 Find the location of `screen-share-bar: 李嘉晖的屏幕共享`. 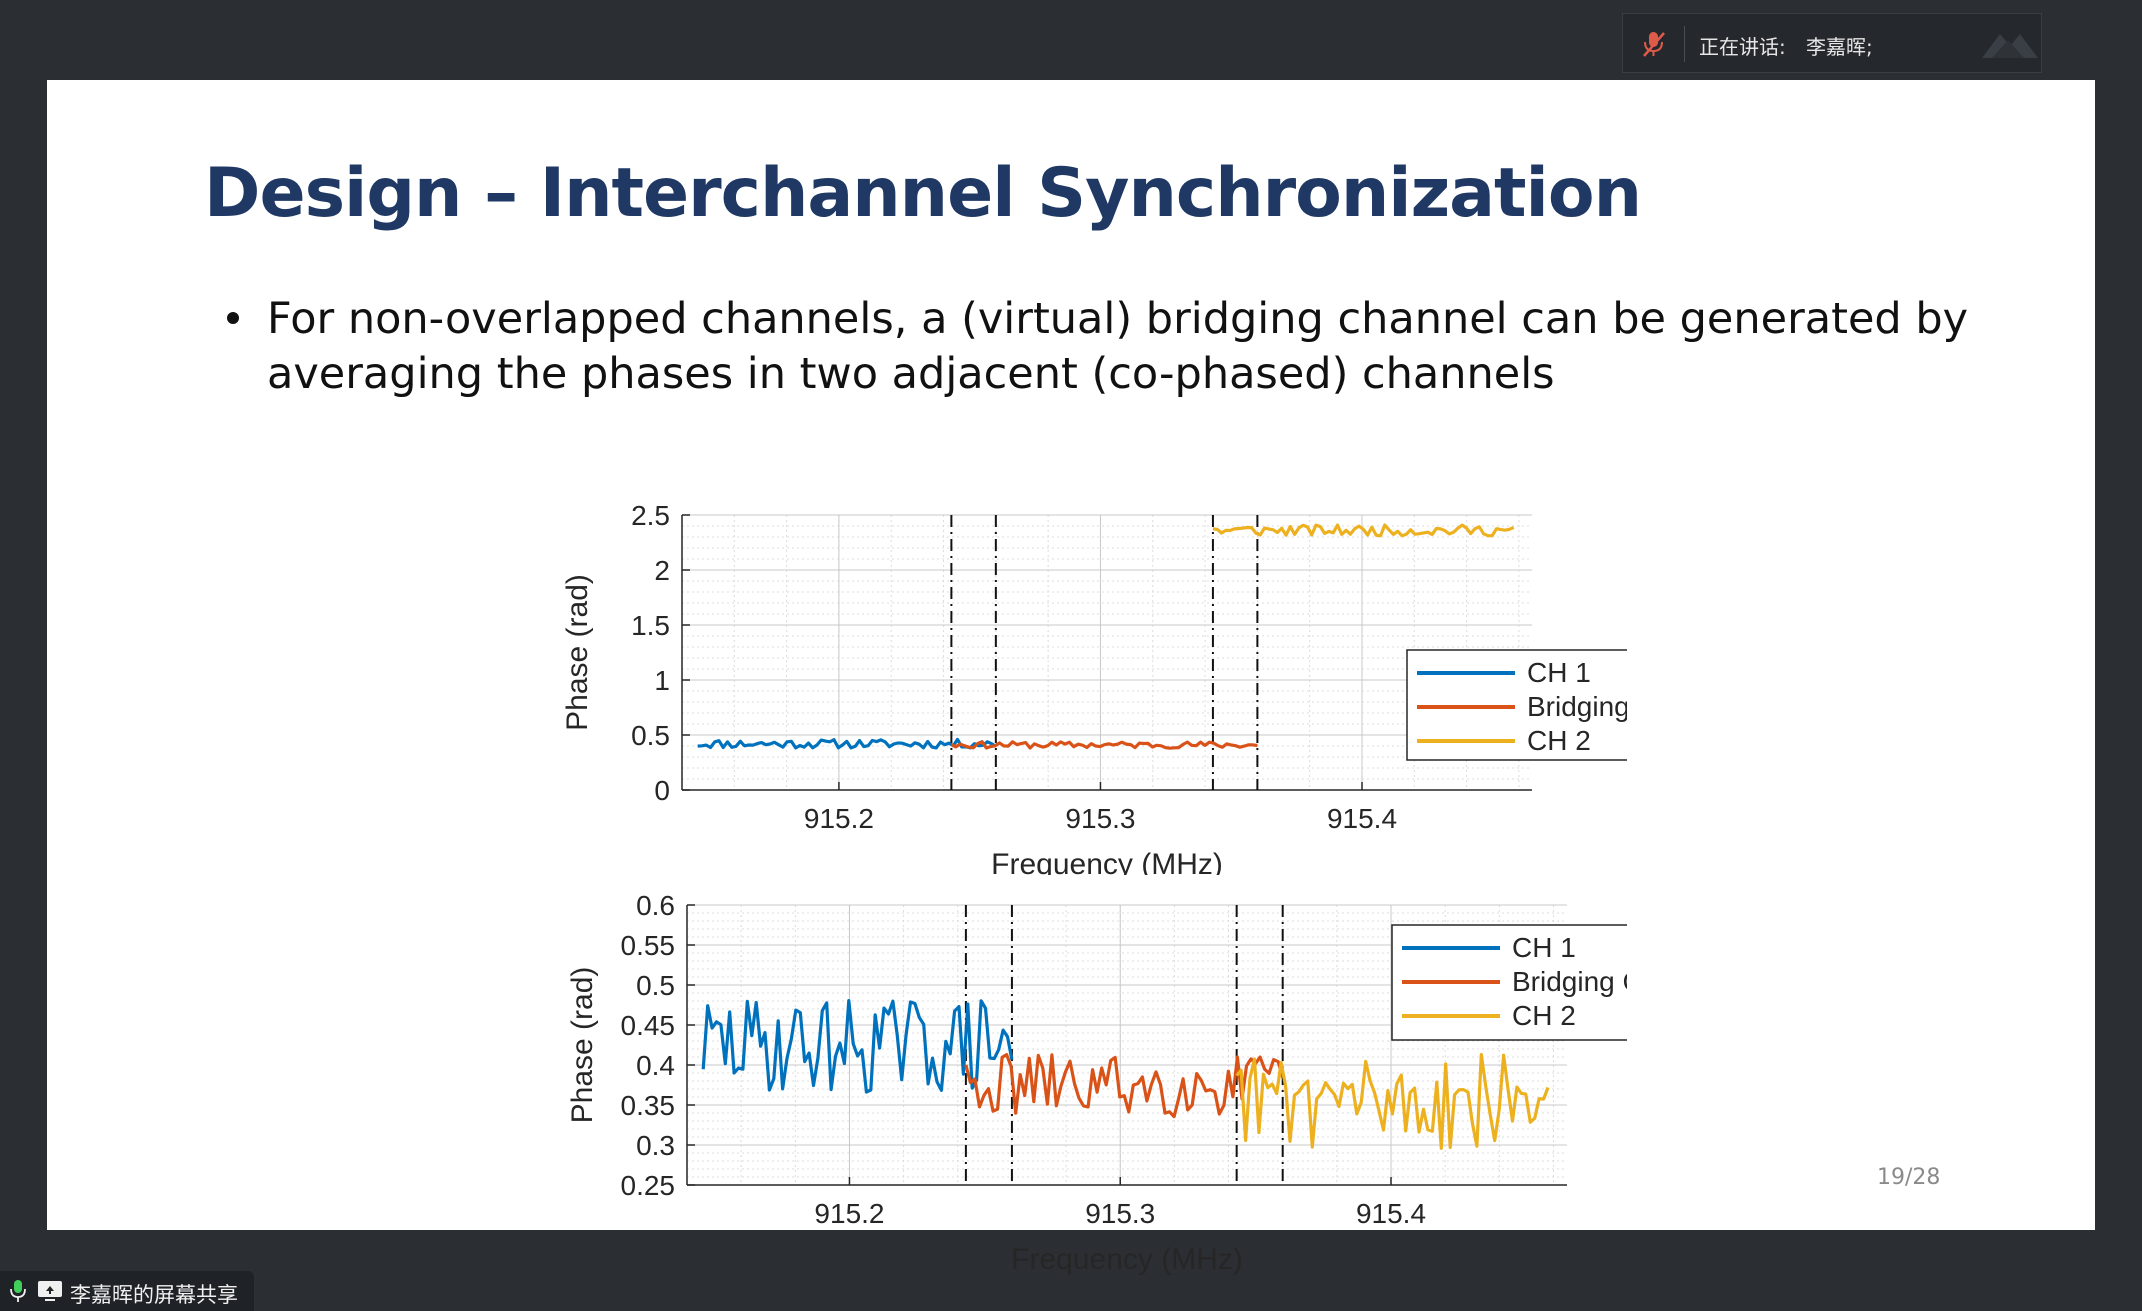

screen-share-bar: 李嘉晖的屏幕共享 is located at coordinates (127, 1291).